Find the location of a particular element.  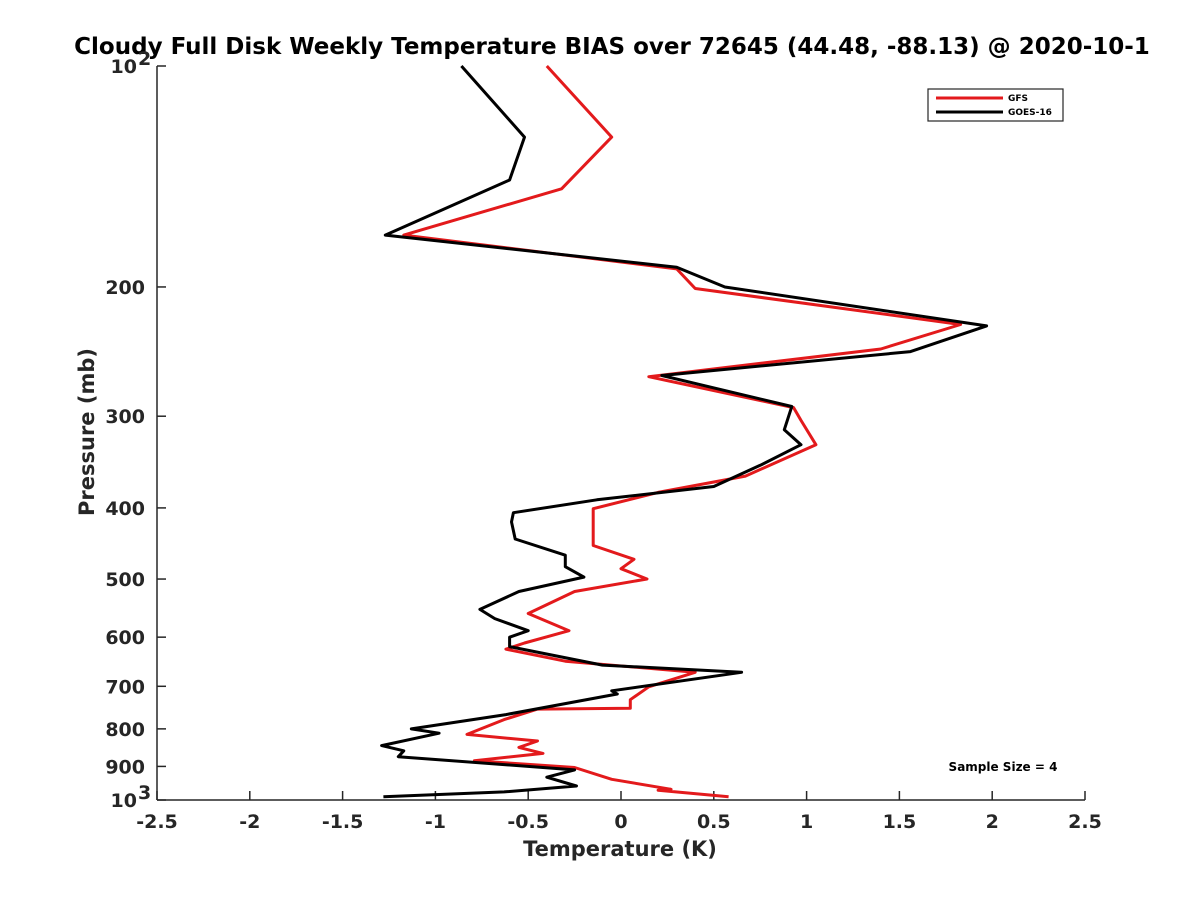

sample-size-annotation: Sample Size = 4 is located at coordinates (1003, 767).